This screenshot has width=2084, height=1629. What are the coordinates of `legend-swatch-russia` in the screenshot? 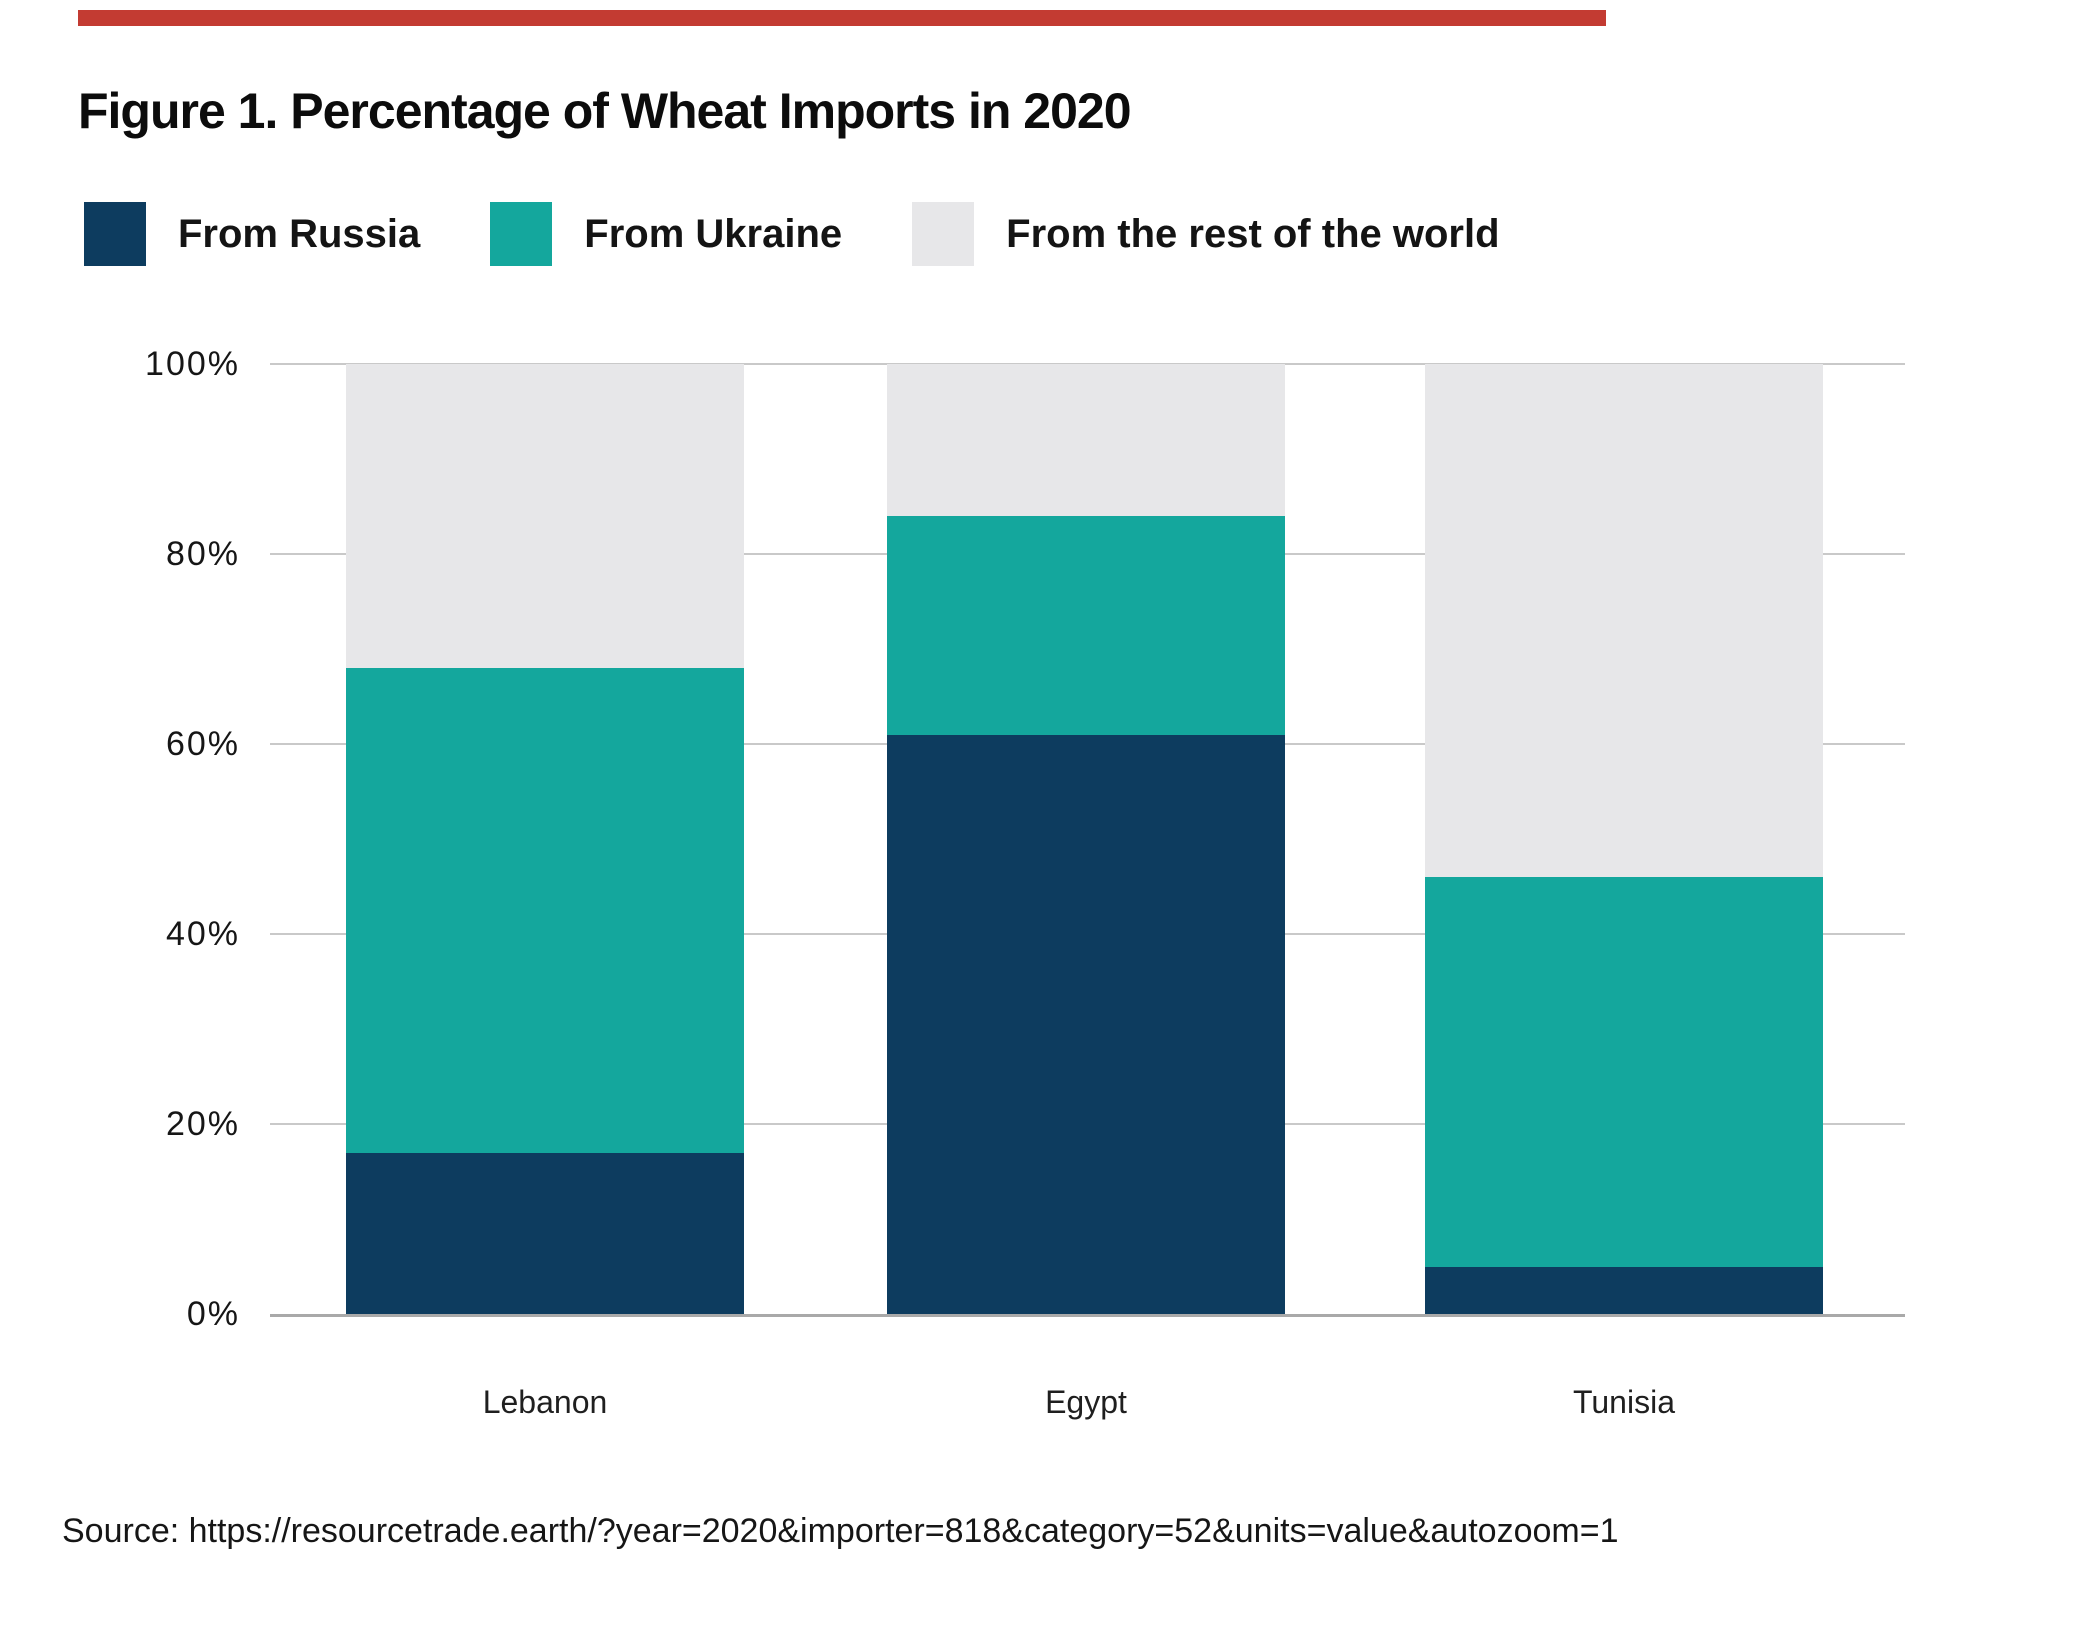 It's located at (115, 234).